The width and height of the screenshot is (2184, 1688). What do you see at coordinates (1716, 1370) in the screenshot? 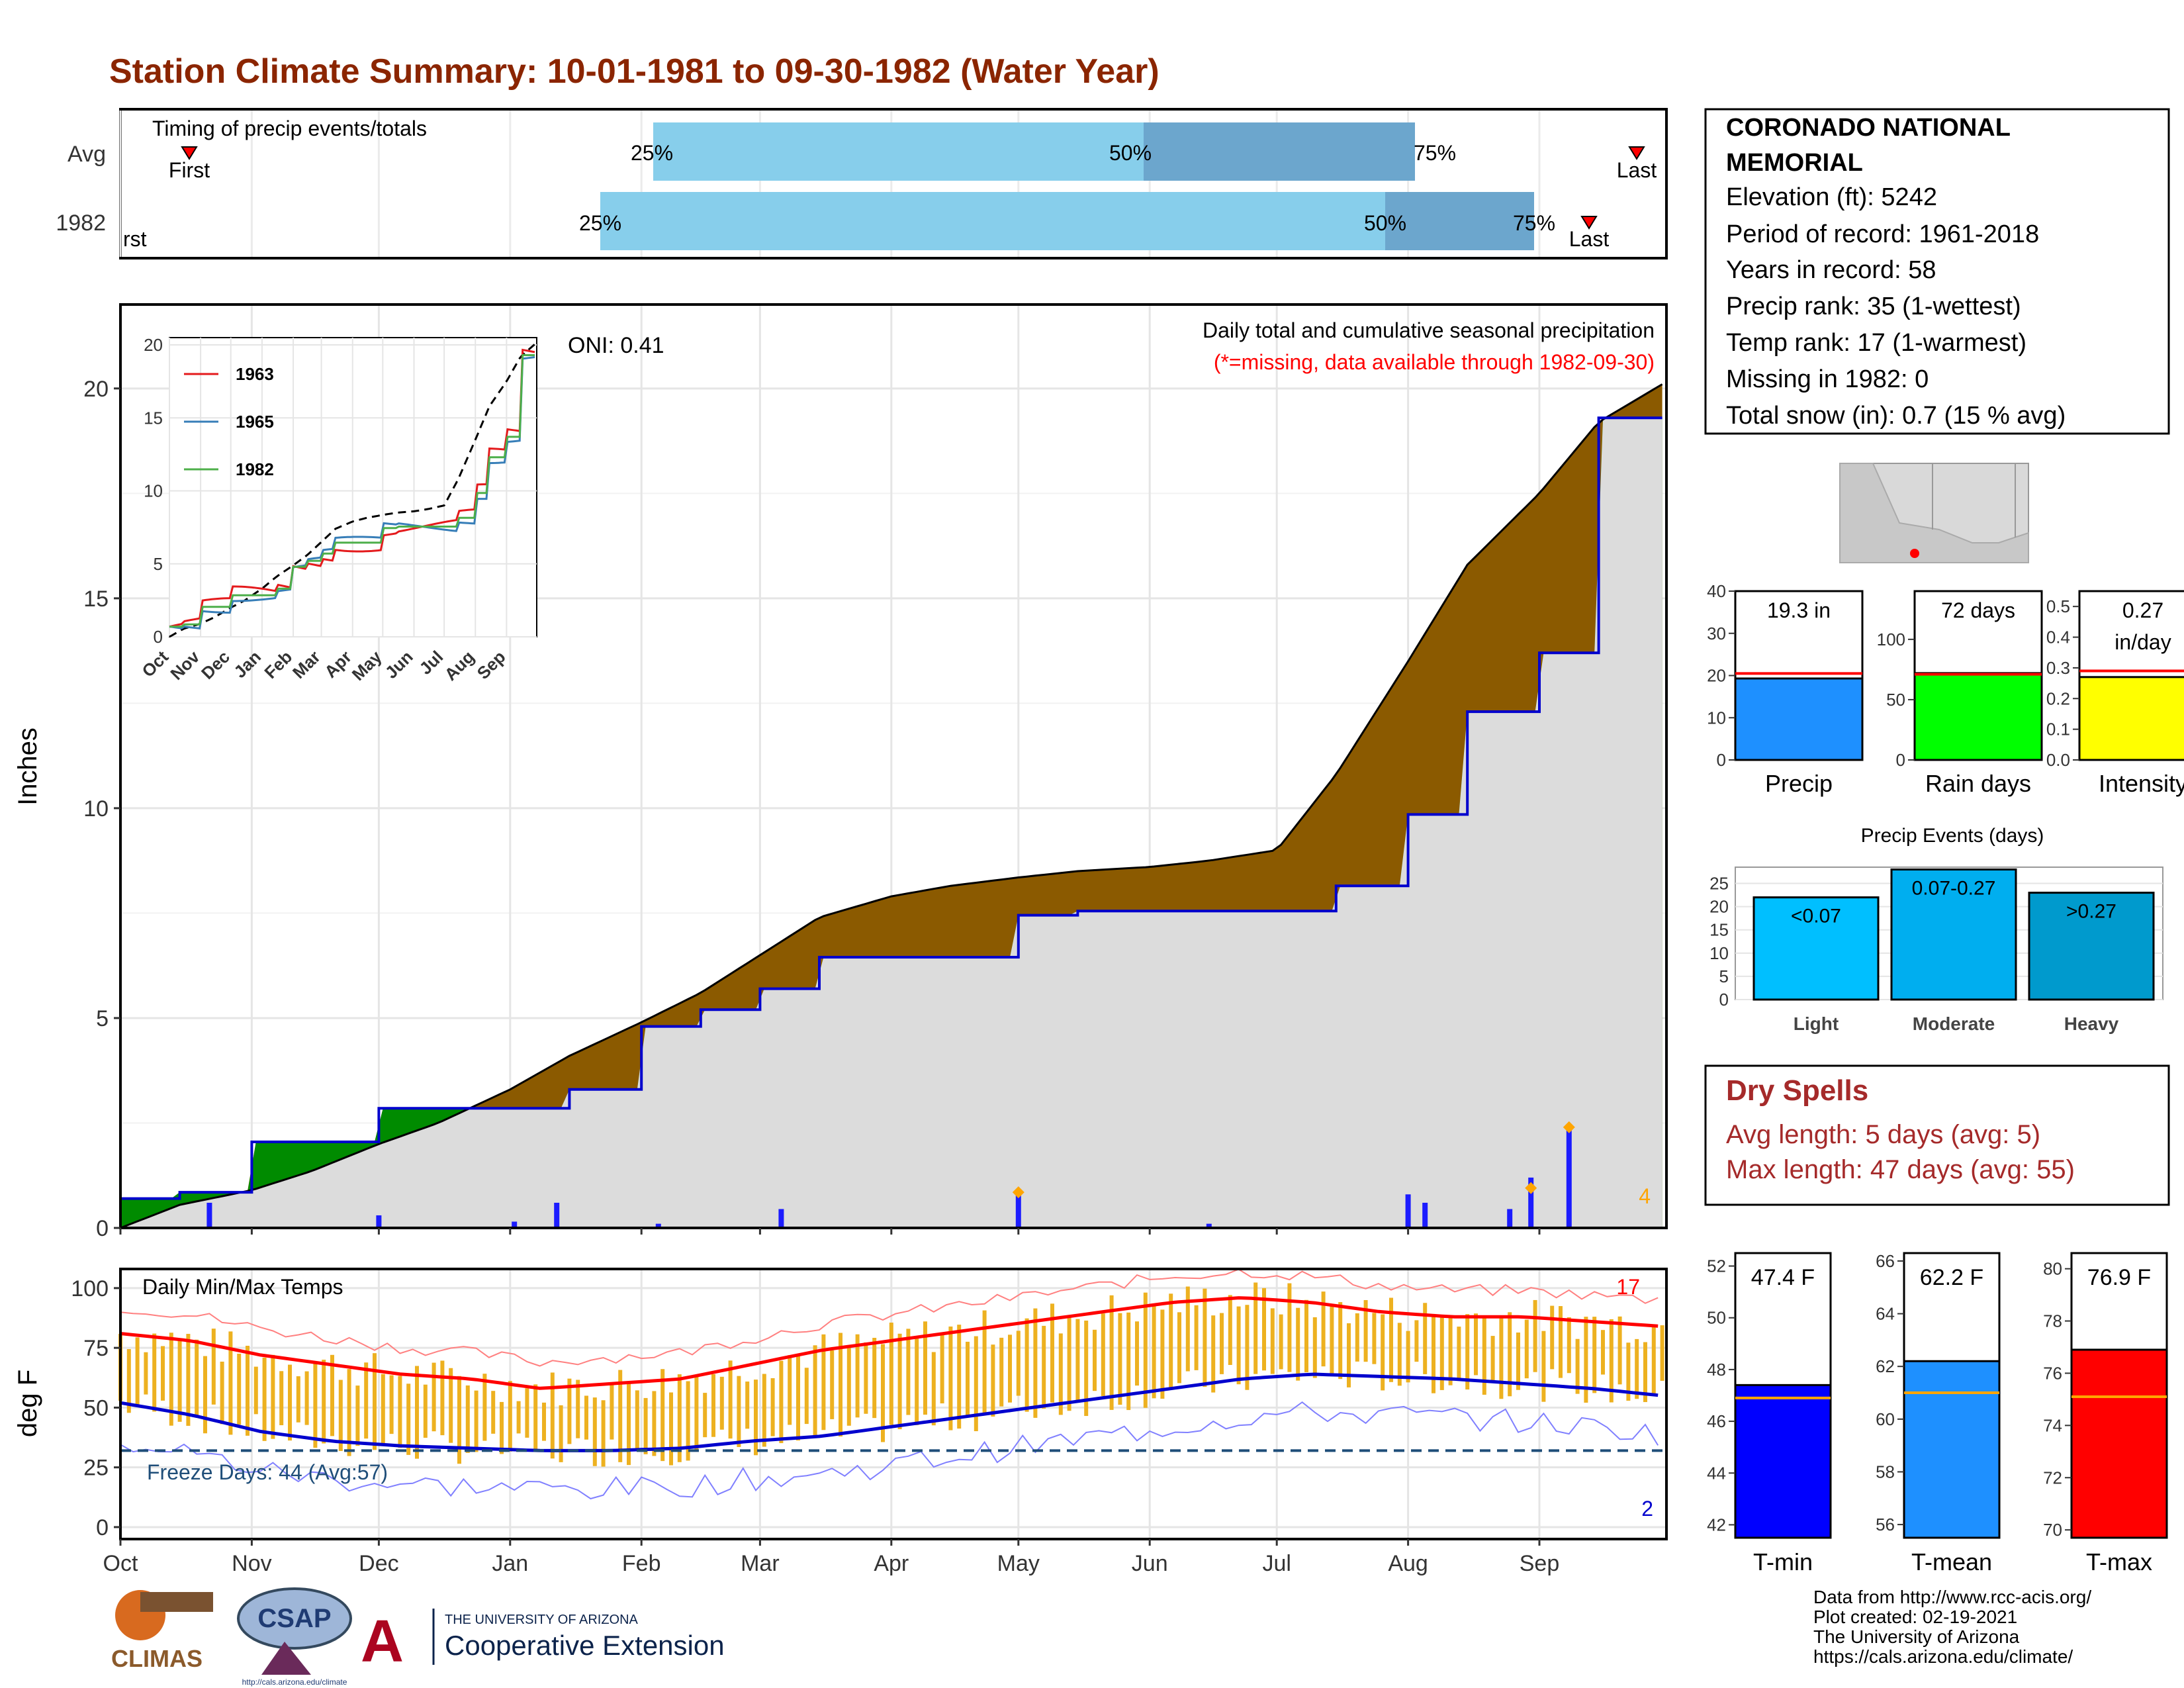
I see `temp-summary-tick-label: 48` at bounding box center [1716, 1370].